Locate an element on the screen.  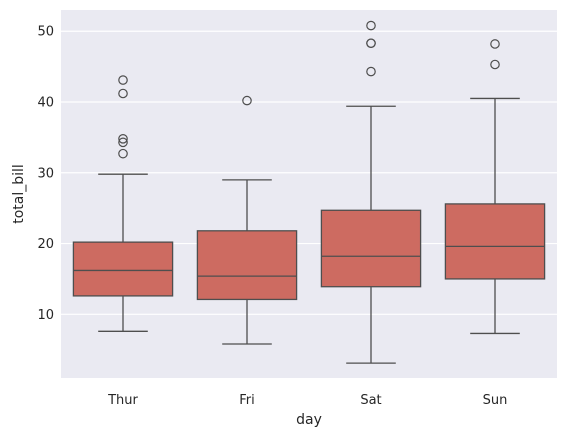
y-axis-ticks: 10 20 30 40 50 is located at coordinates (45, 174).